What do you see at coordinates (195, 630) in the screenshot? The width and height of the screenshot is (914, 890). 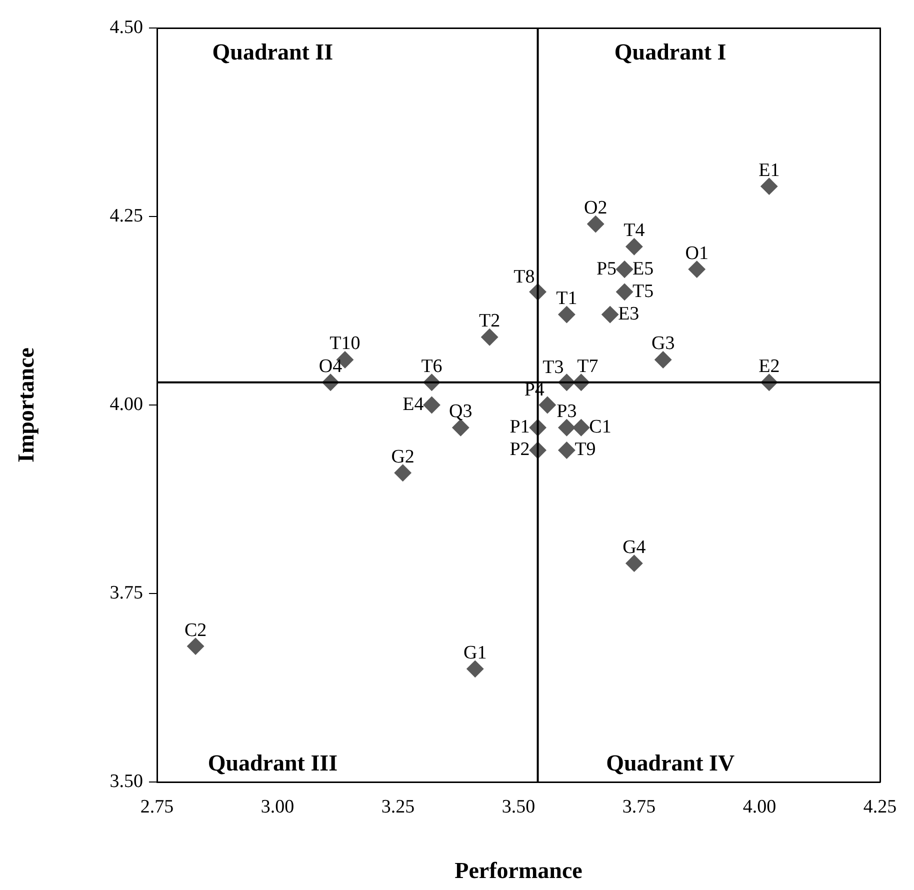 I see `annotation: C2` at bounding box center [195, 630].